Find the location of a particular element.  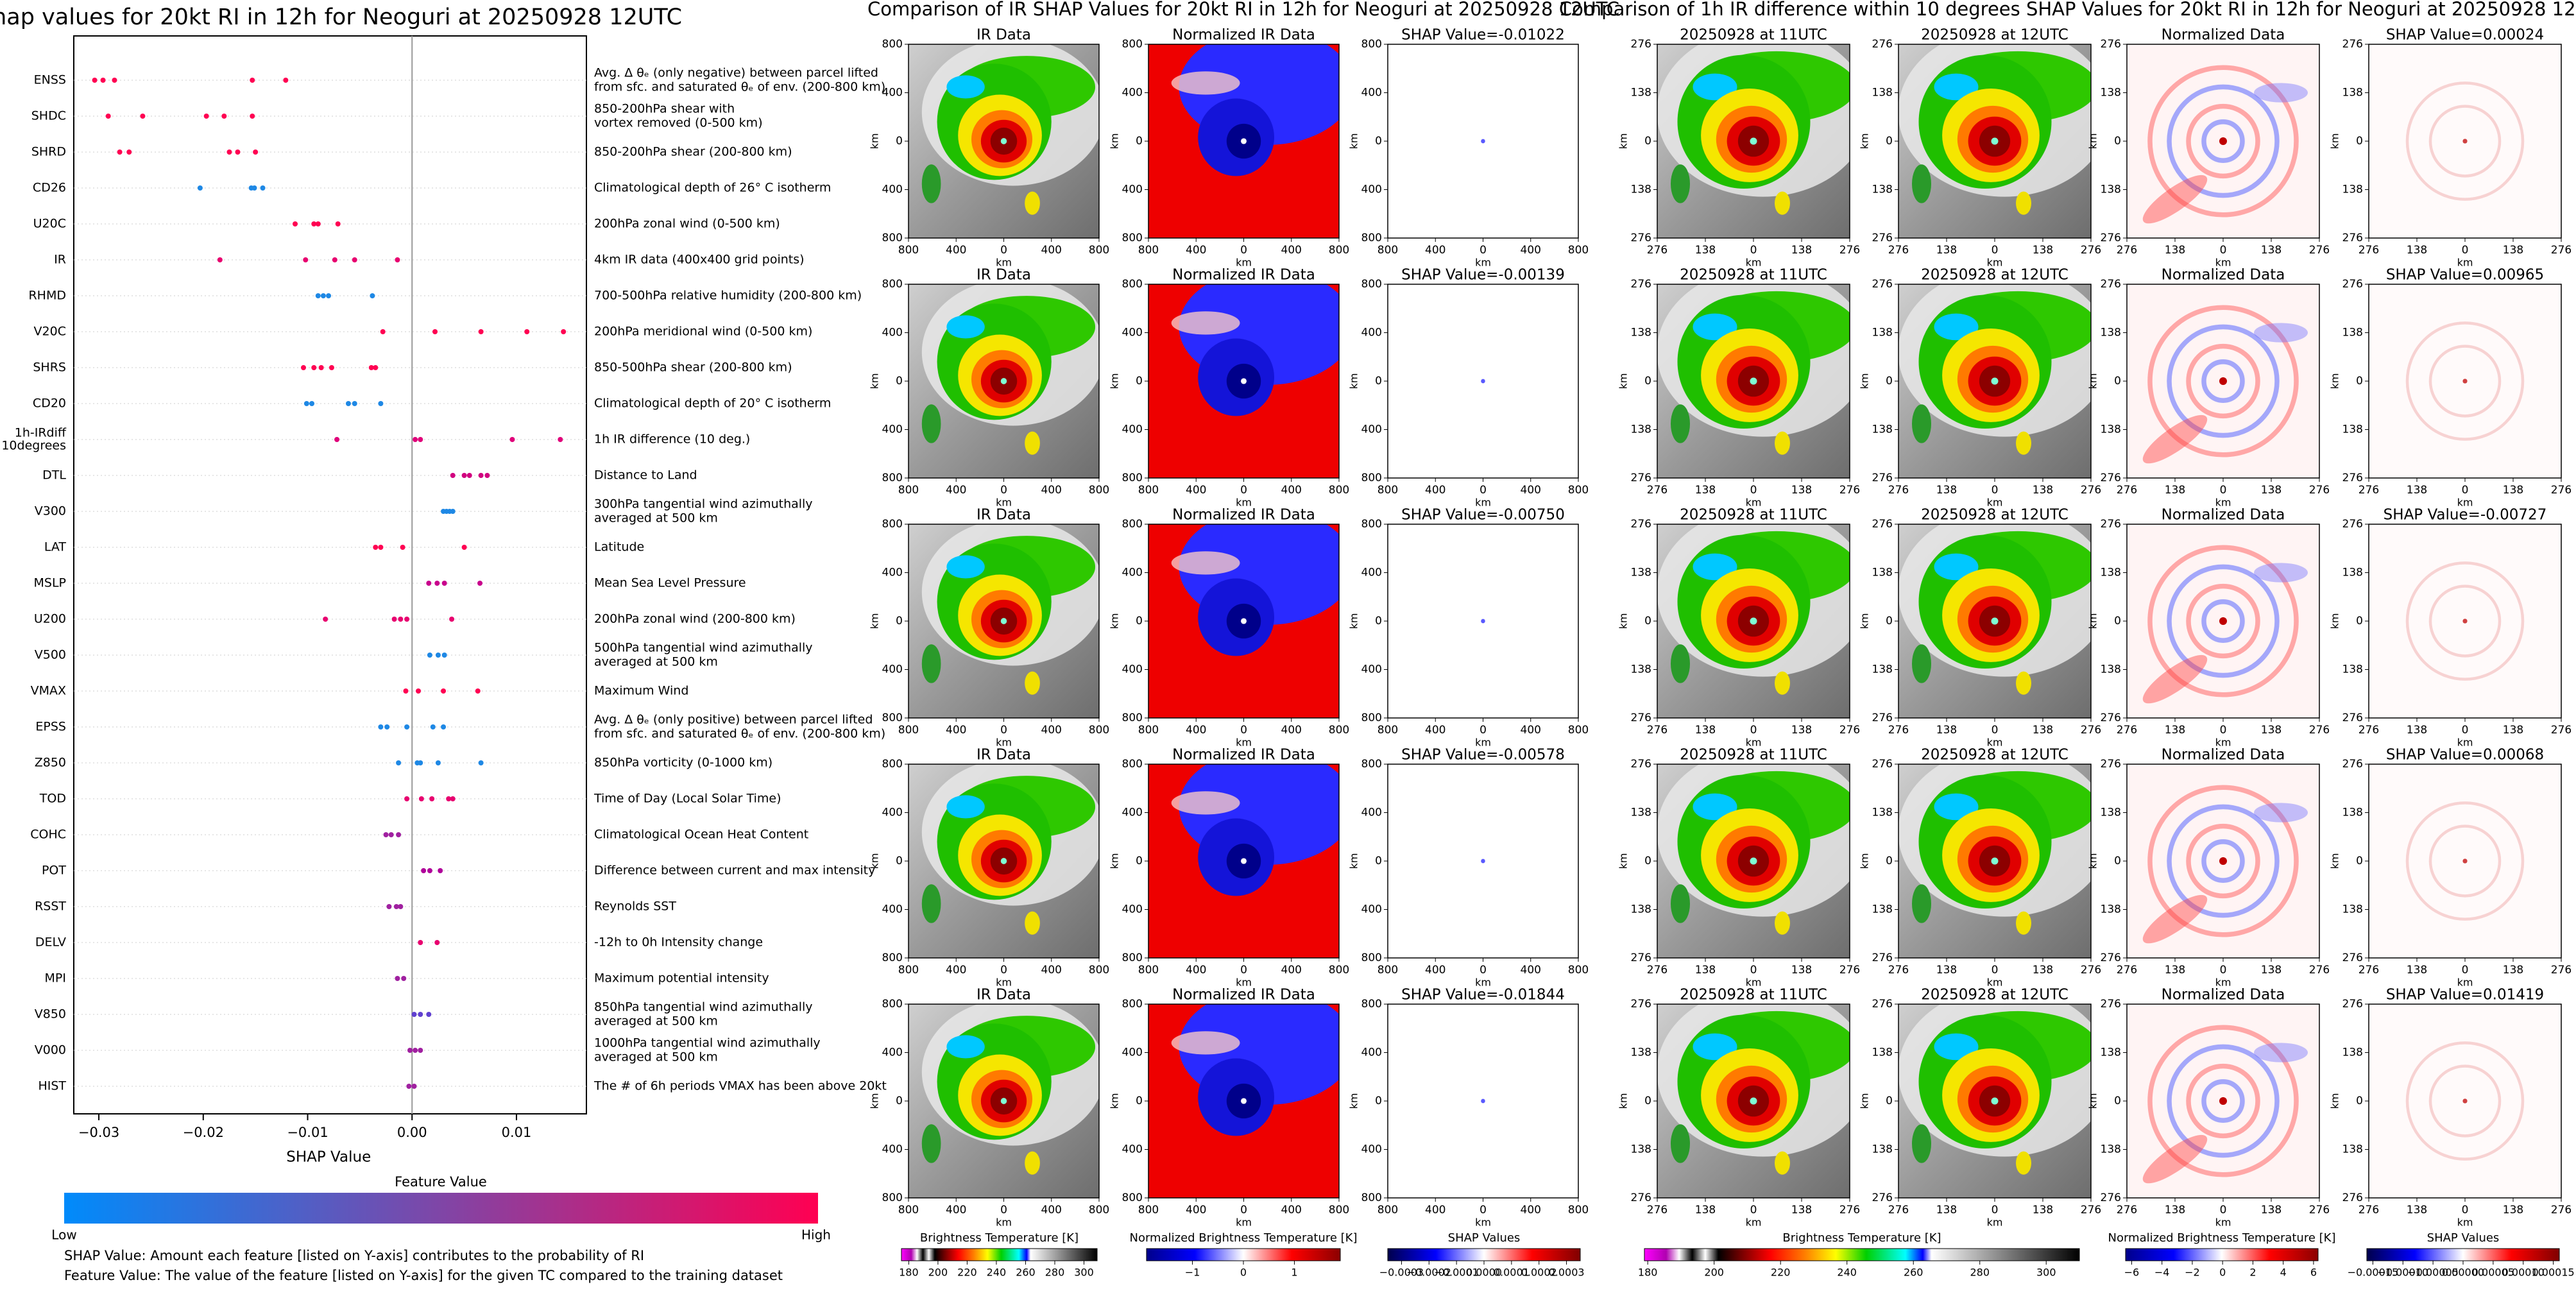

norm-eye is located at coordinates (1244, 1101).